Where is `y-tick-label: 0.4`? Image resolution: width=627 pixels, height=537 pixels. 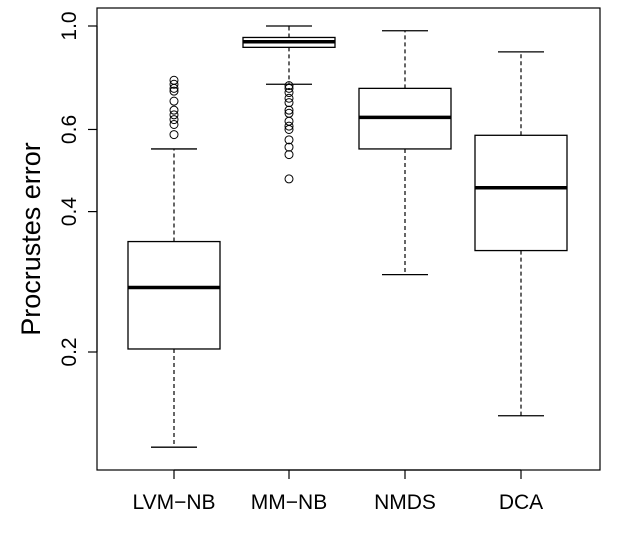
y-tick-label: 0.4 is located at coordinates (69, 212).